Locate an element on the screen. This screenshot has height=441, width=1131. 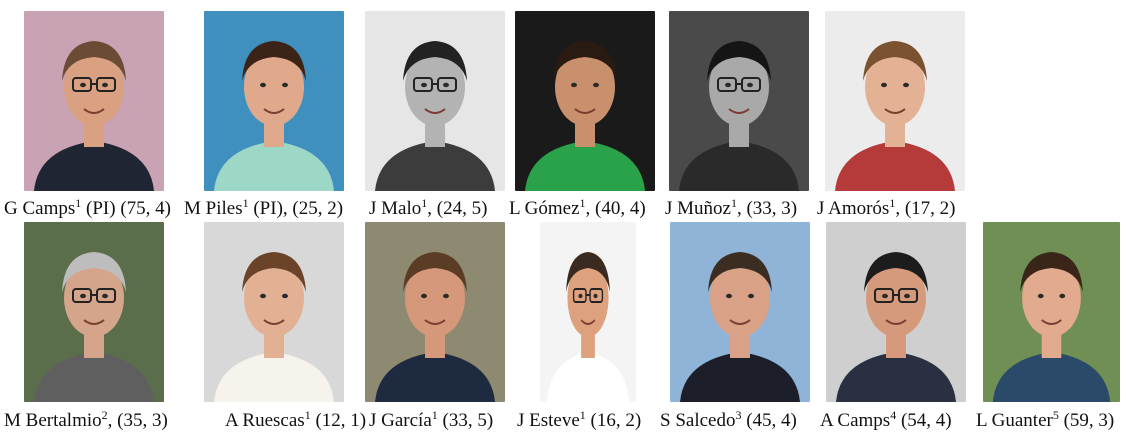
person-caption: J Amorós1, (17, 2) is located at coordinates (886, 208).